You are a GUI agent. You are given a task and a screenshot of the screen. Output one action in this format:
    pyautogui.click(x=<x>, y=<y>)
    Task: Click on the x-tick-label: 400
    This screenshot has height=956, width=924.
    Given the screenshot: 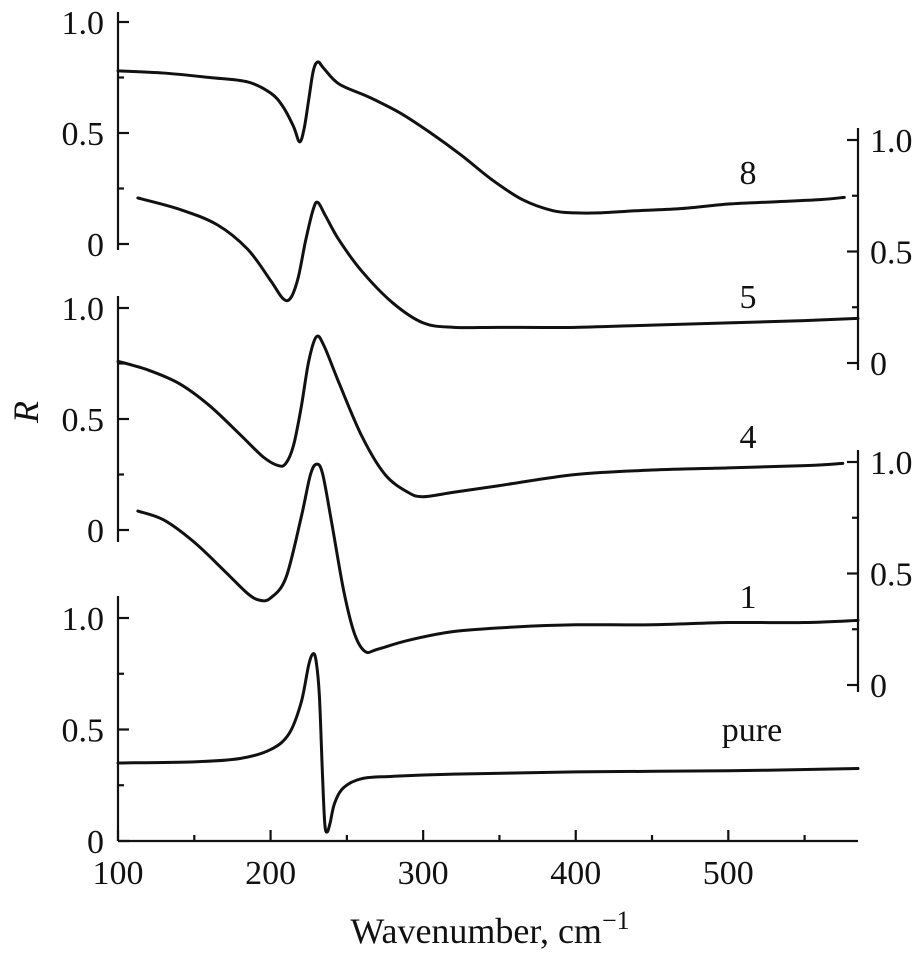 What is the action you would take?
    pyautogui.click(x=575, y=873)
    